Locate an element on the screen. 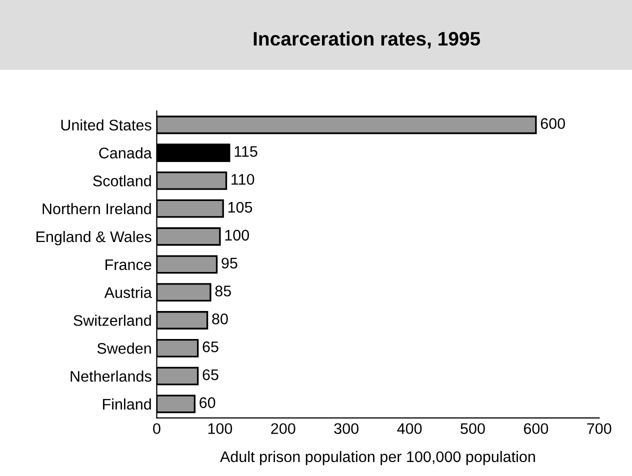 Image resolution: width=632 pixels, height=476 pixels. x-axis-title: Adult prison population per 100,000 population is located at coordinates (377, 458).